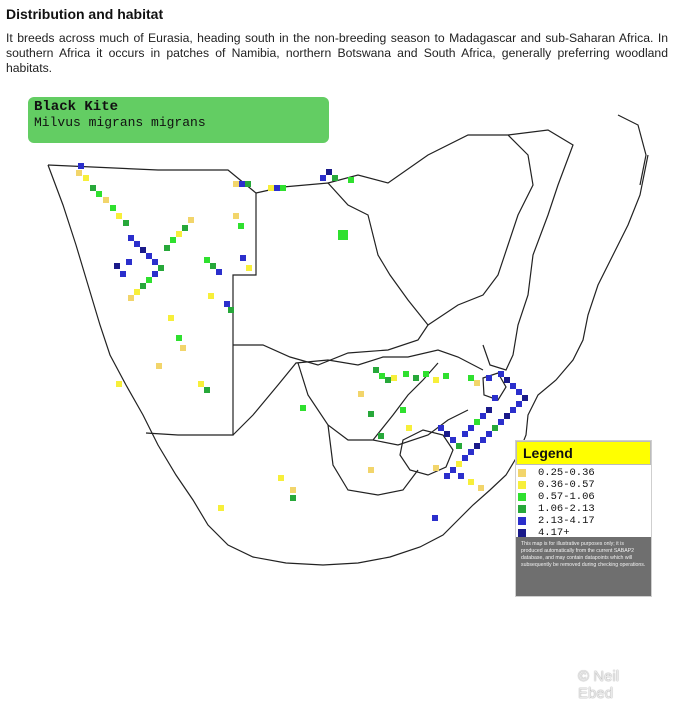 This screenshot has width=677, height=702. Describe the element at coordinates (426, 452) in the screenshot. I see `lesotho-border` at that location.